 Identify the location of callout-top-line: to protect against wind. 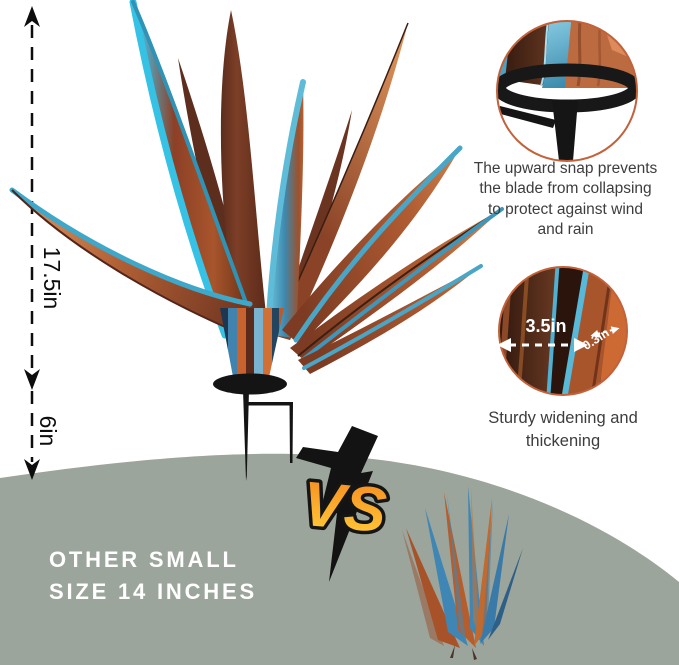
(565, 209).